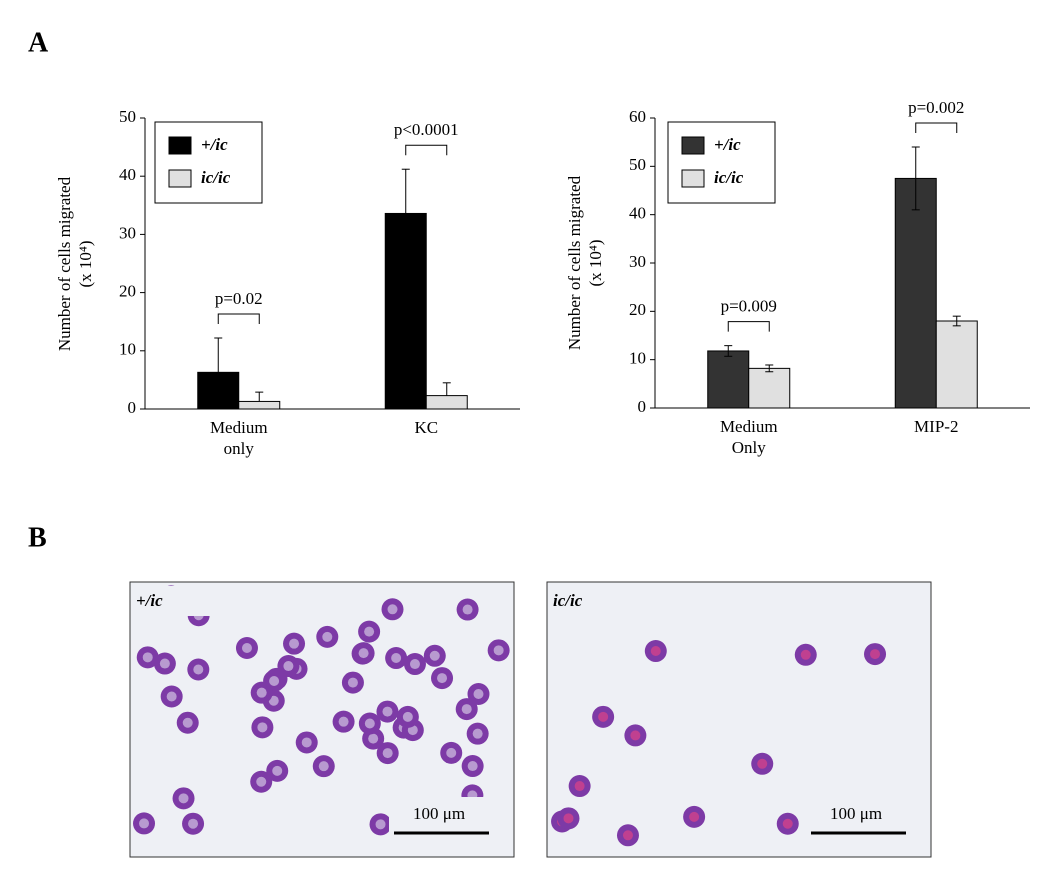 This screenshot has height=892, width=1050. Describe the element at coordinates (149, 600) in the screenshot. I see `micrograph-label: +/ic` at that location.